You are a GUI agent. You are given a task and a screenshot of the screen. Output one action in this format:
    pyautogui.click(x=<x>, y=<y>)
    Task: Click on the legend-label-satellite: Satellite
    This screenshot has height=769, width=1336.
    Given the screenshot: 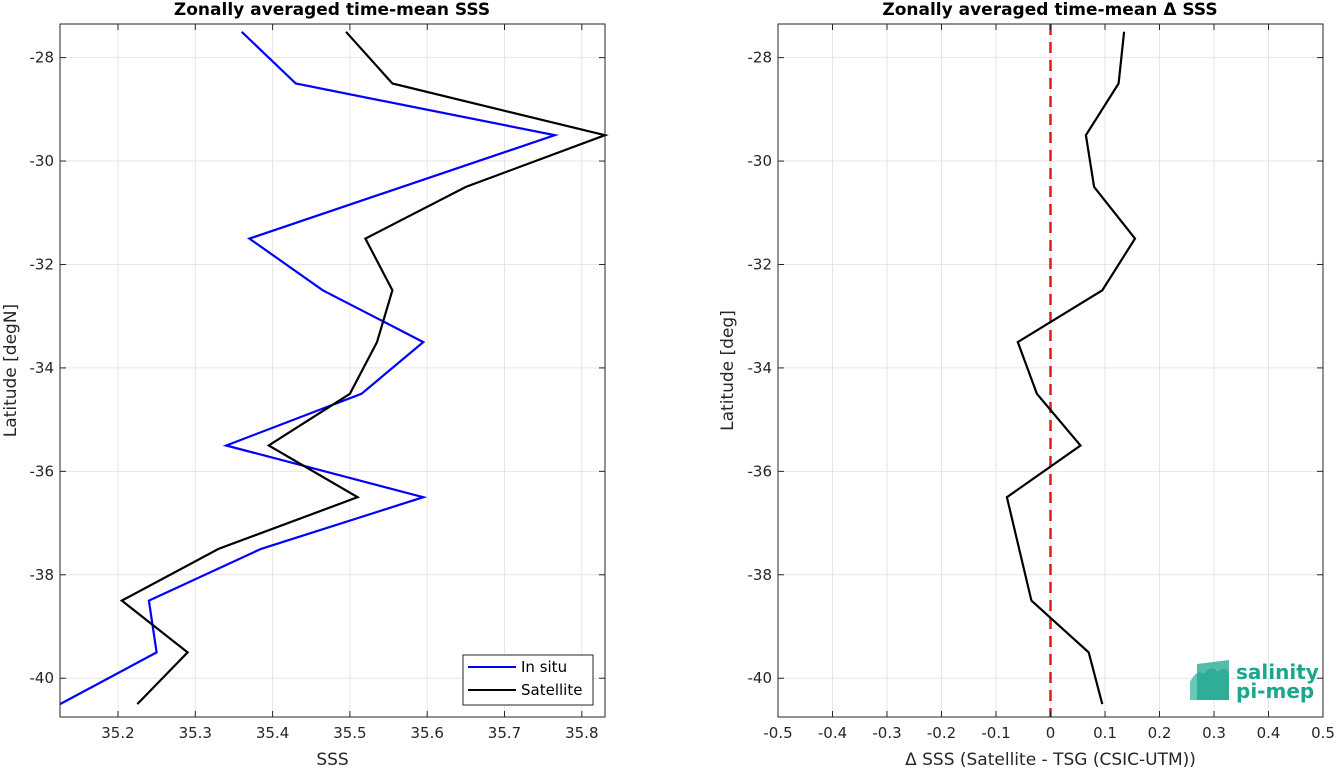 What is the action you would take?
    pyautogui.click(x=551, y=690)
    